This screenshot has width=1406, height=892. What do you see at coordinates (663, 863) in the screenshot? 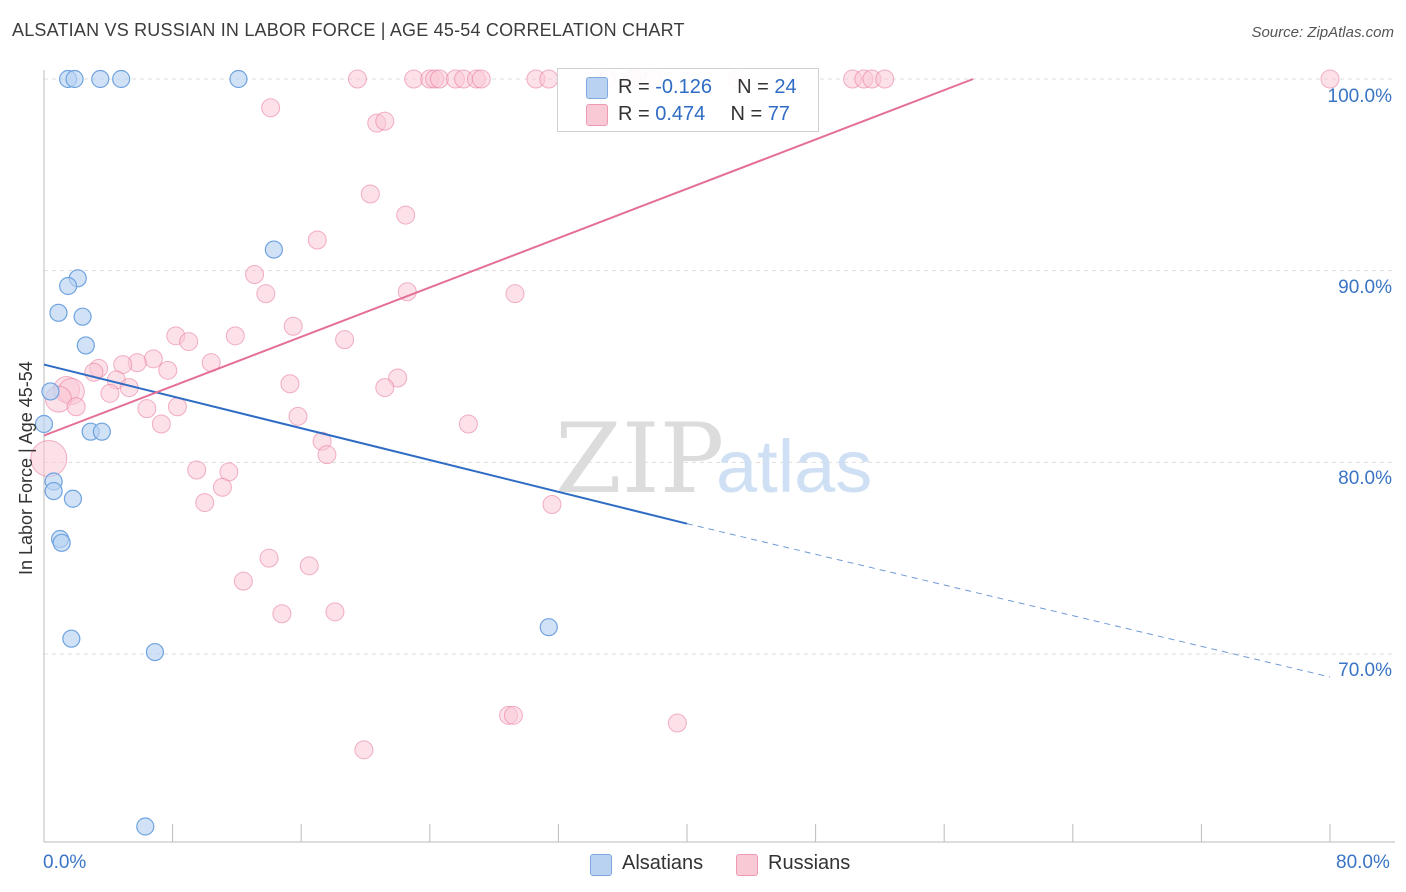
I see `legend-label-alsatians: Alsatians` at bounding box center [663, 863].